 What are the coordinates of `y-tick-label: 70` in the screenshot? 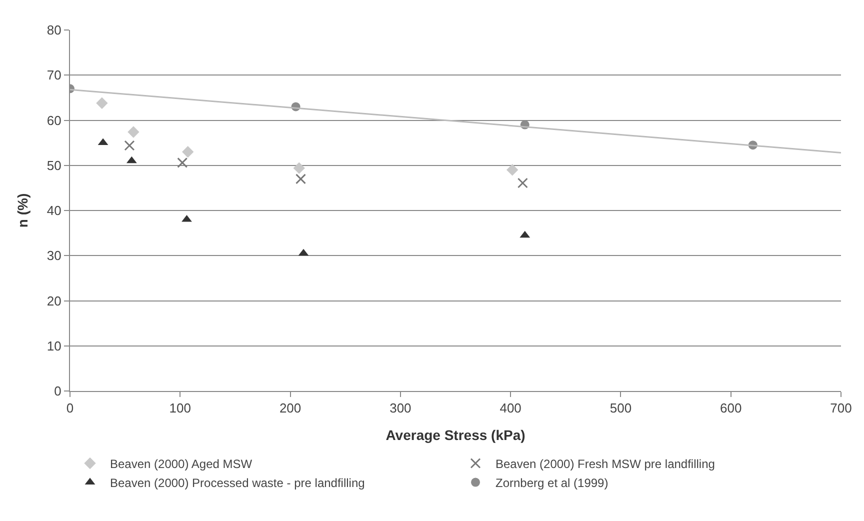 It's located at (54, 75).